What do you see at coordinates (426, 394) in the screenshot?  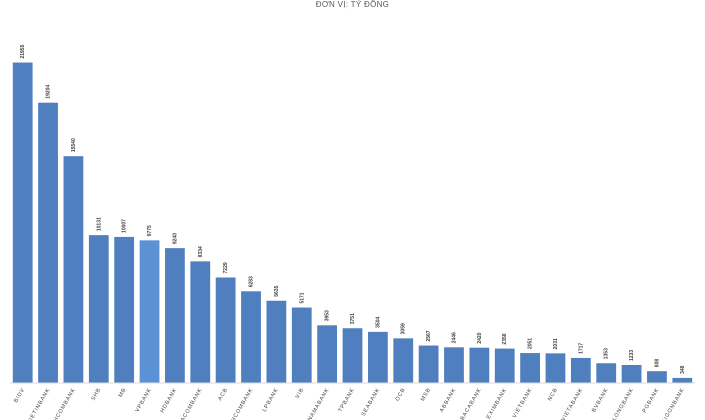 I see `category-label: MSB` at bounding box center [426, 394].